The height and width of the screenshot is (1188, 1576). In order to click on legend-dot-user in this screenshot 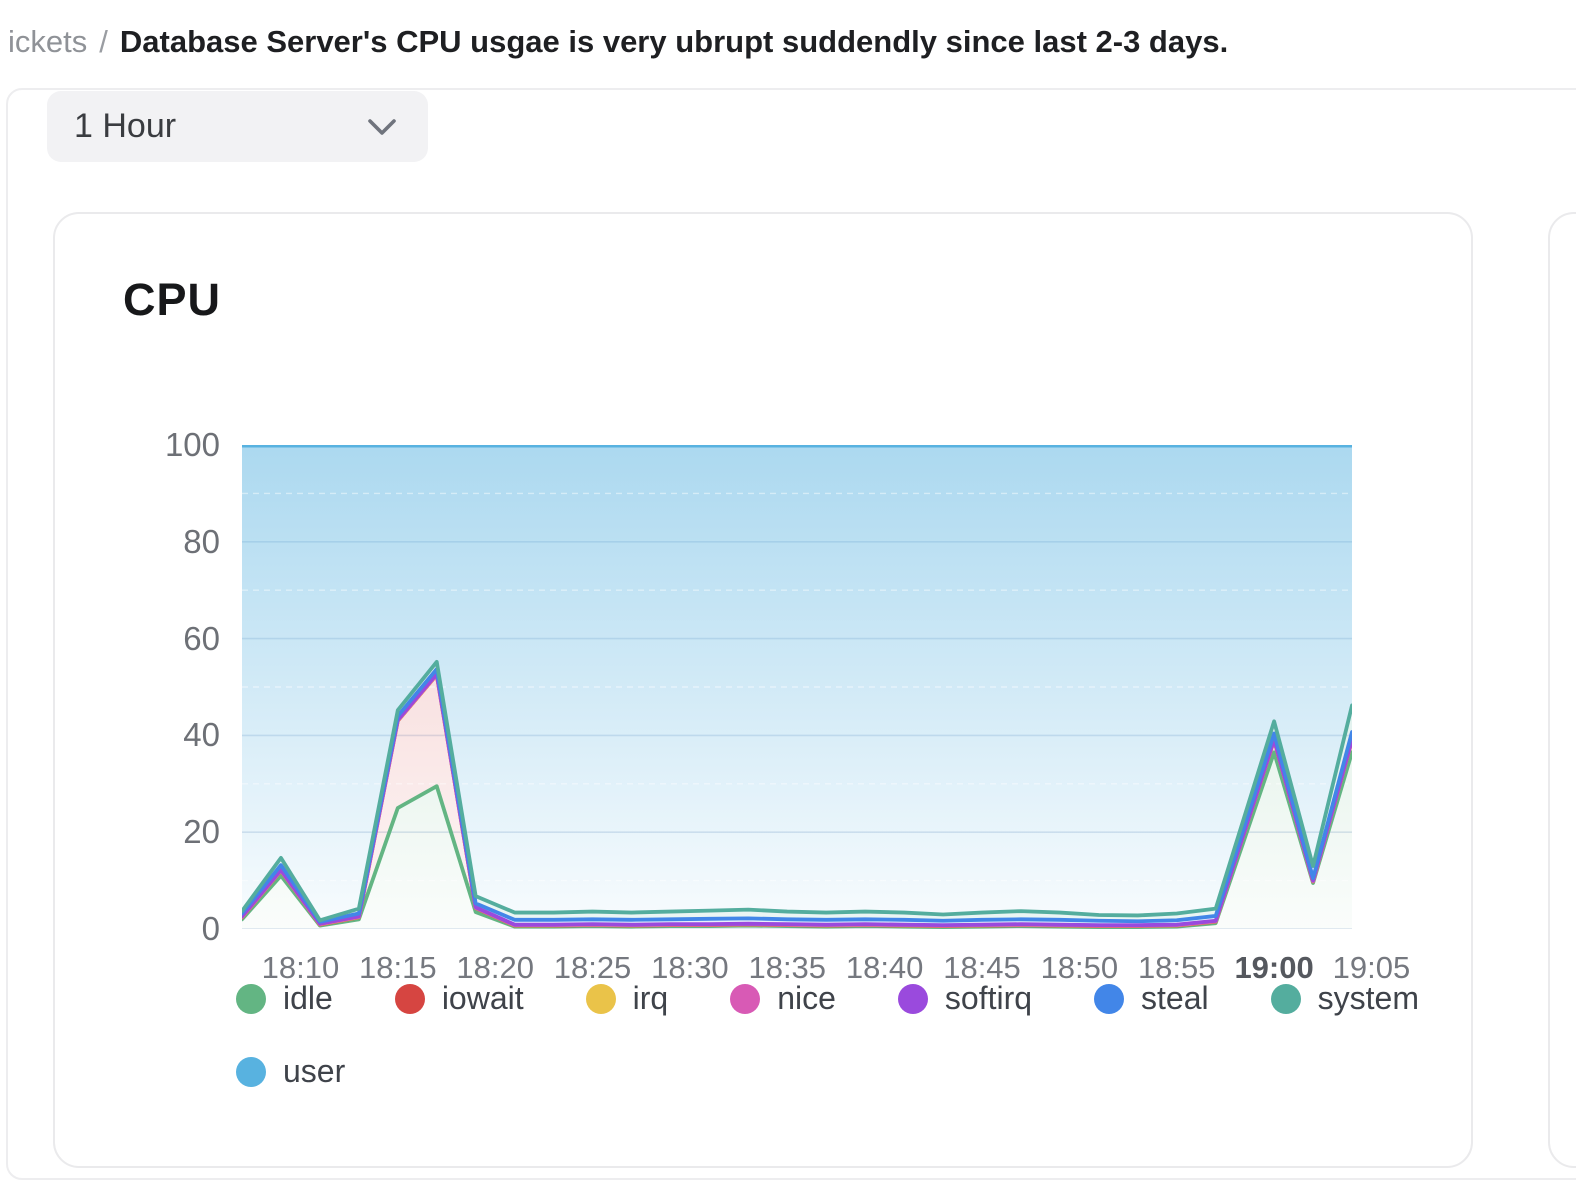, I will do `click(251, 1071)`.